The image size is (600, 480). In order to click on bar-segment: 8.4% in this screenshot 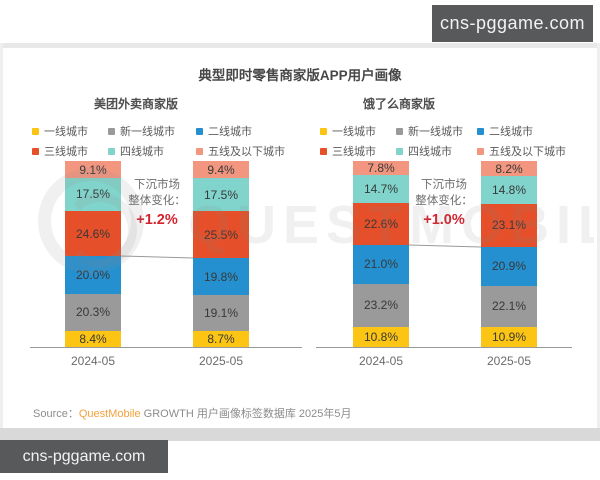, I will do `click(93, 339)`.